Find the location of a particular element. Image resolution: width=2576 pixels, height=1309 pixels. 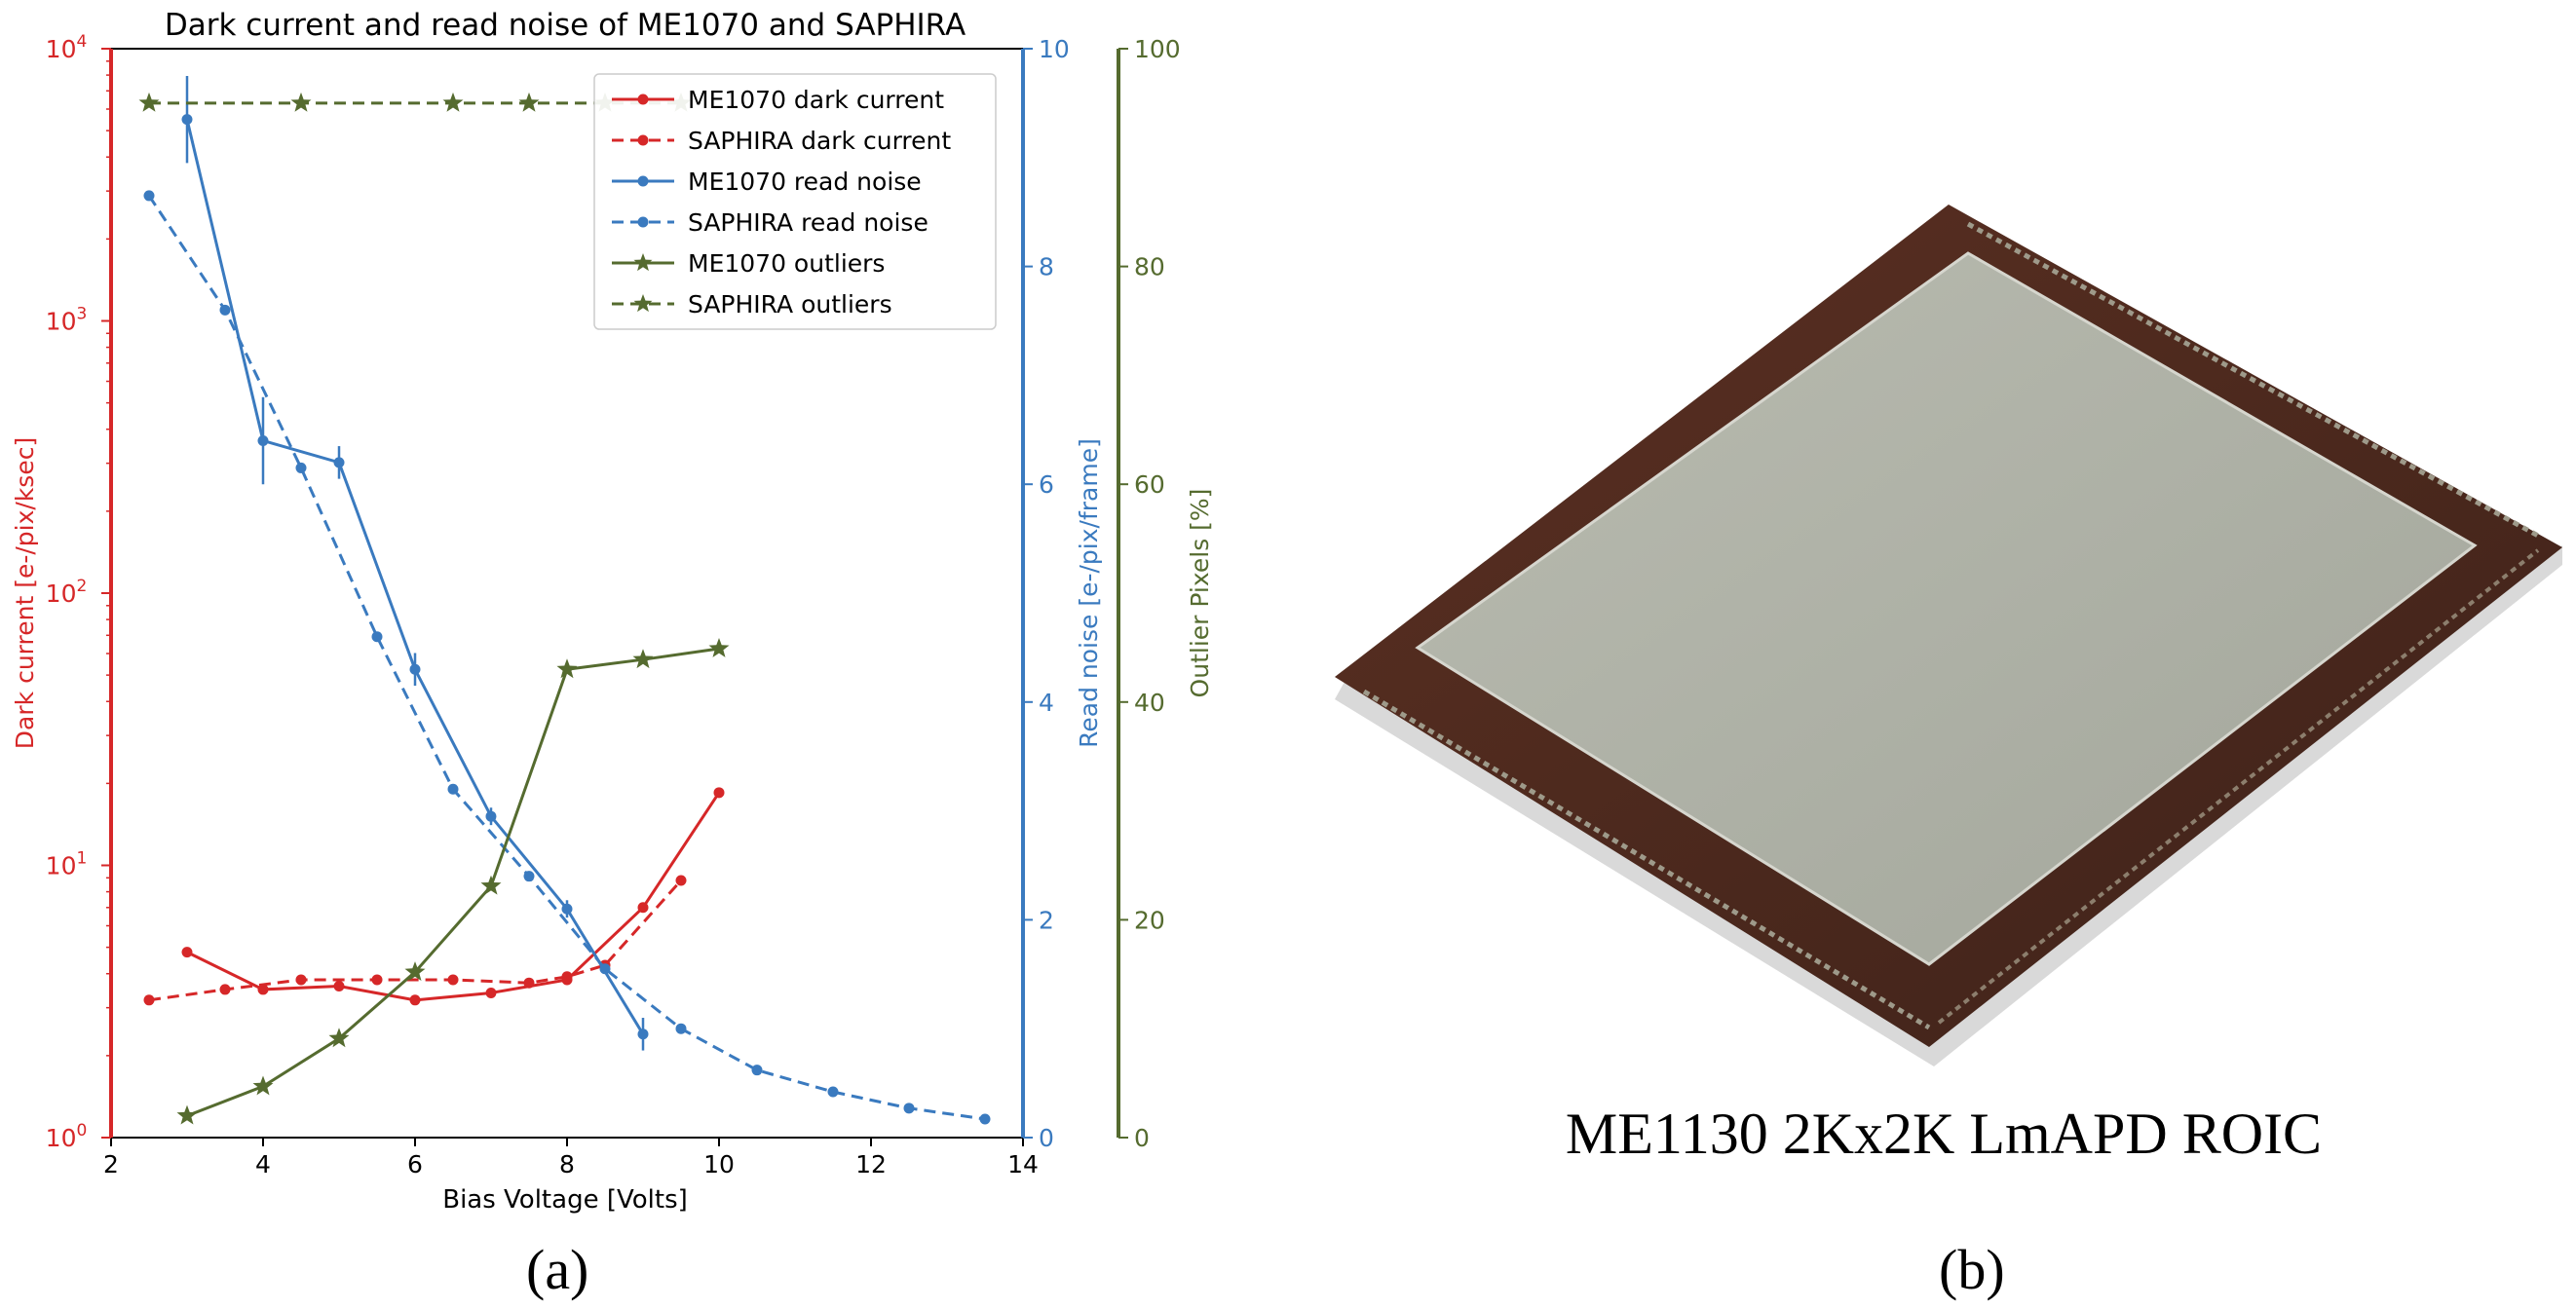

outer-right-axis-label: Outlier Pixels [%] is located at coordinates (1200, 594).